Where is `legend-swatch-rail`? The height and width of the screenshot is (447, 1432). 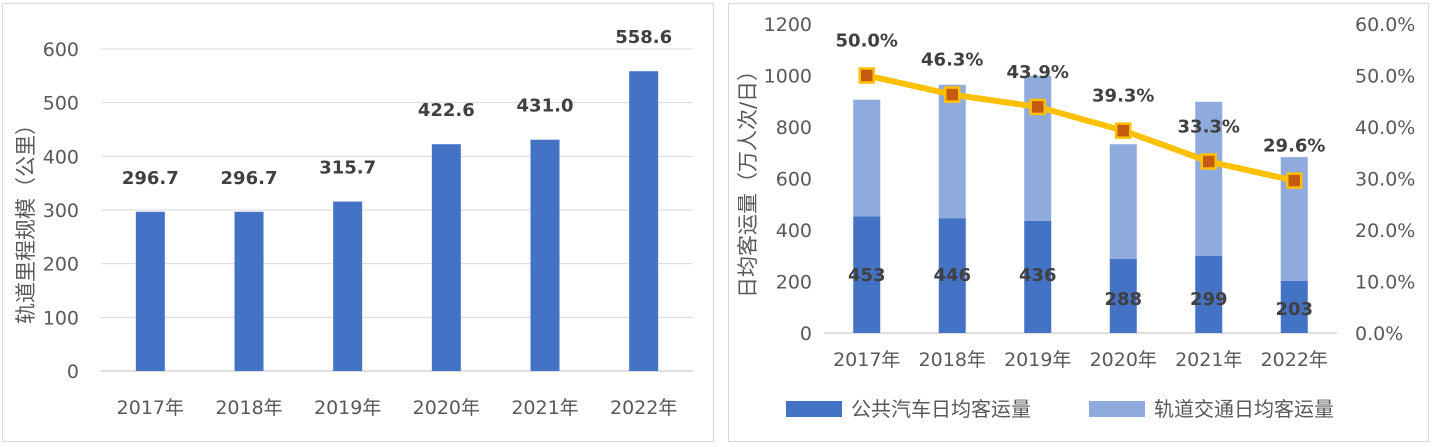
legend-swatch-rail is located at coordinates (1117, 409).